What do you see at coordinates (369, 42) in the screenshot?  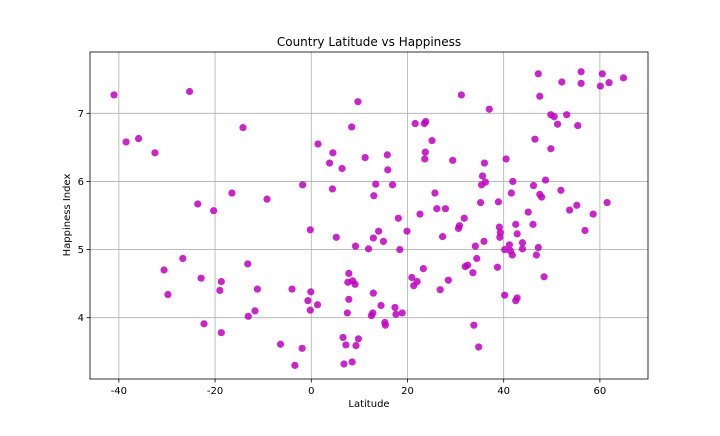 I see `chart-title: Country Latitude vs Happiness` at bounding box center [369, 42].